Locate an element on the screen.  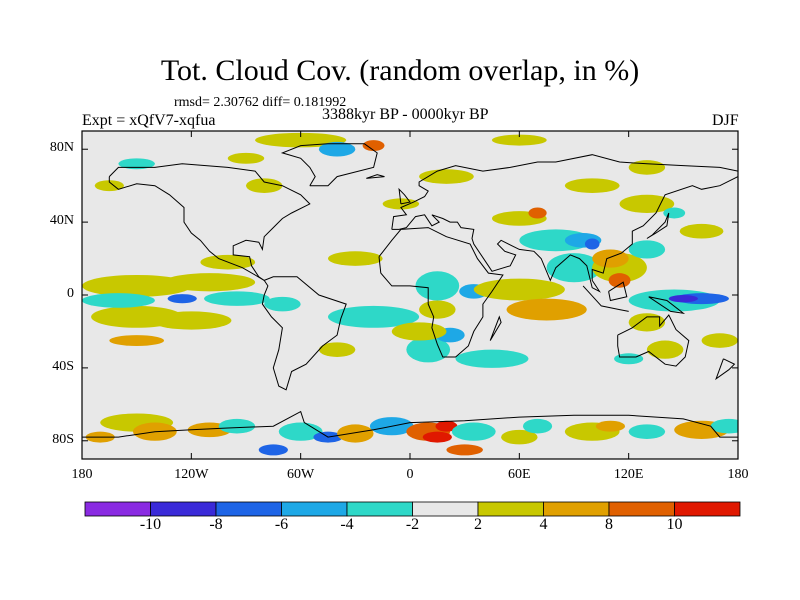
stats-label: rmsd= 2.30762 diff= 0.181992 is located at coordinates (260, 102).